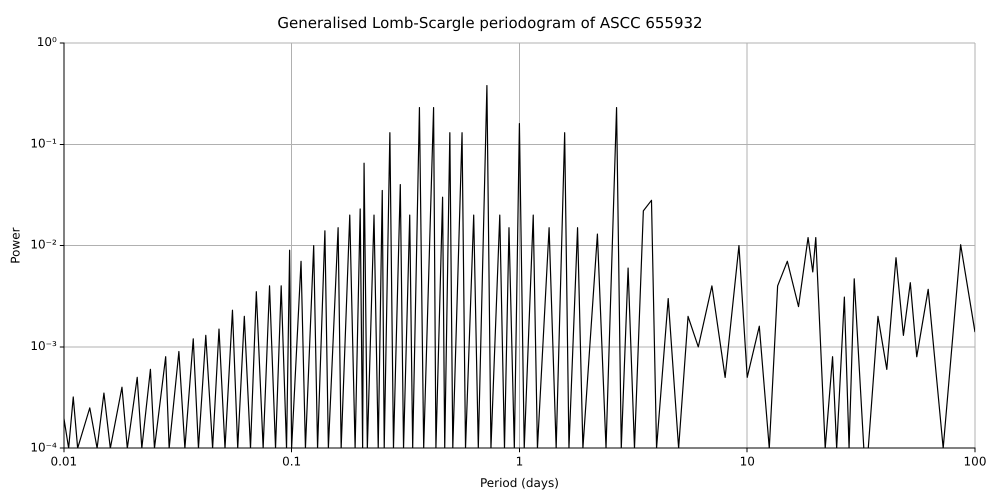 Image resolution: width=1000 pixels, height=500 pixels. Describe the element at coordinates (46, 42) in the screenshot. I see `y-tick-label: 10⁰` at that location.